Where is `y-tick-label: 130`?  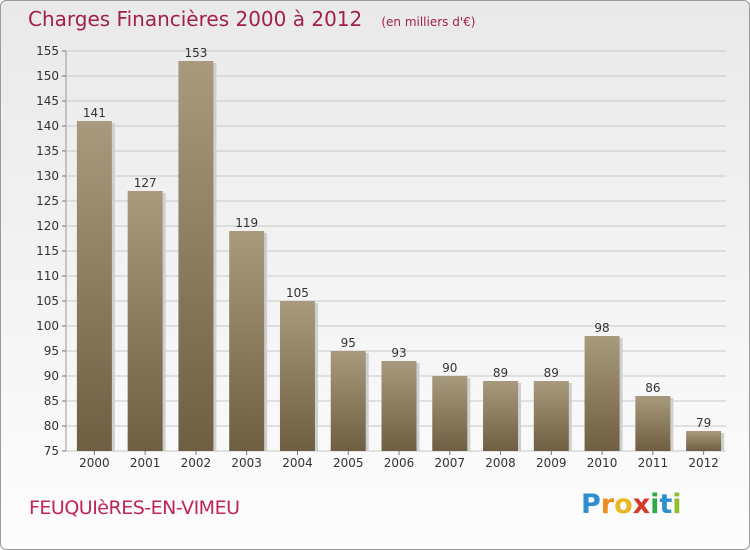 y-tick-label: 130 is located at coordinates (47, 176).